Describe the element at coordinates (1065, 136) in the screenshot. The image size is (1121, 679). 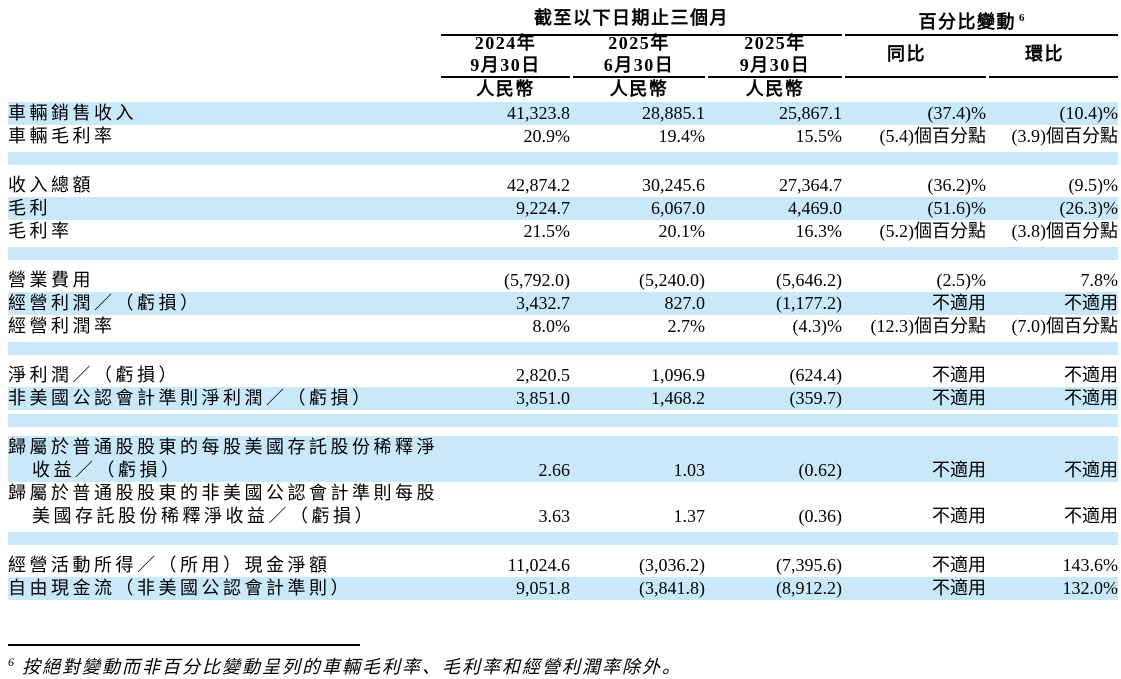
I see `cell-value: (3.9)個百分點` at that location.